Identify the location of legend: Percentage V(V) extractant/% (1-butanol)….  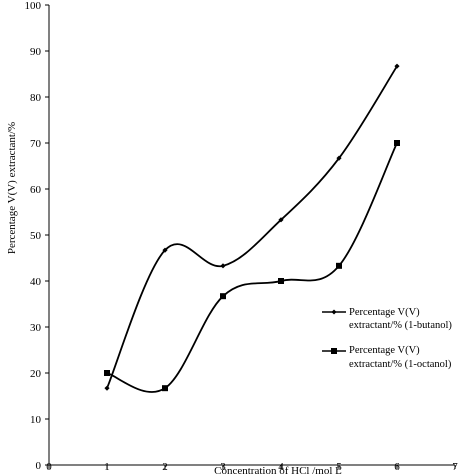
(389, 335).